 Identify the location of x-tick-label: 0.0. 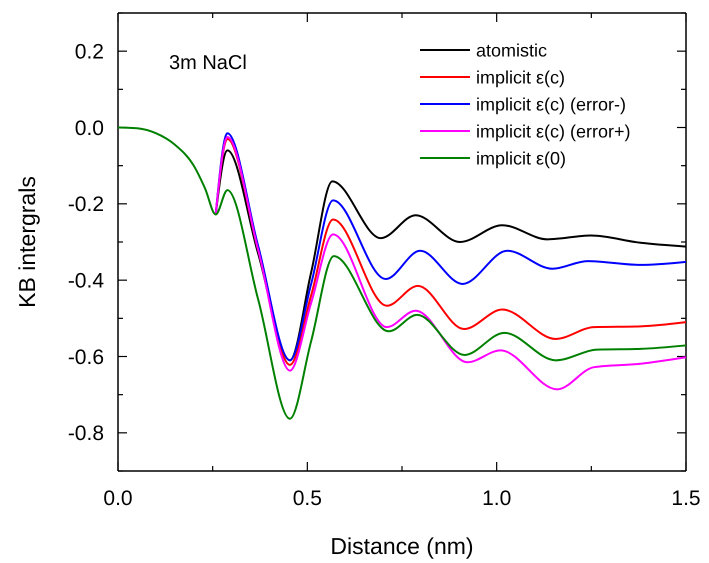
(118, 498).